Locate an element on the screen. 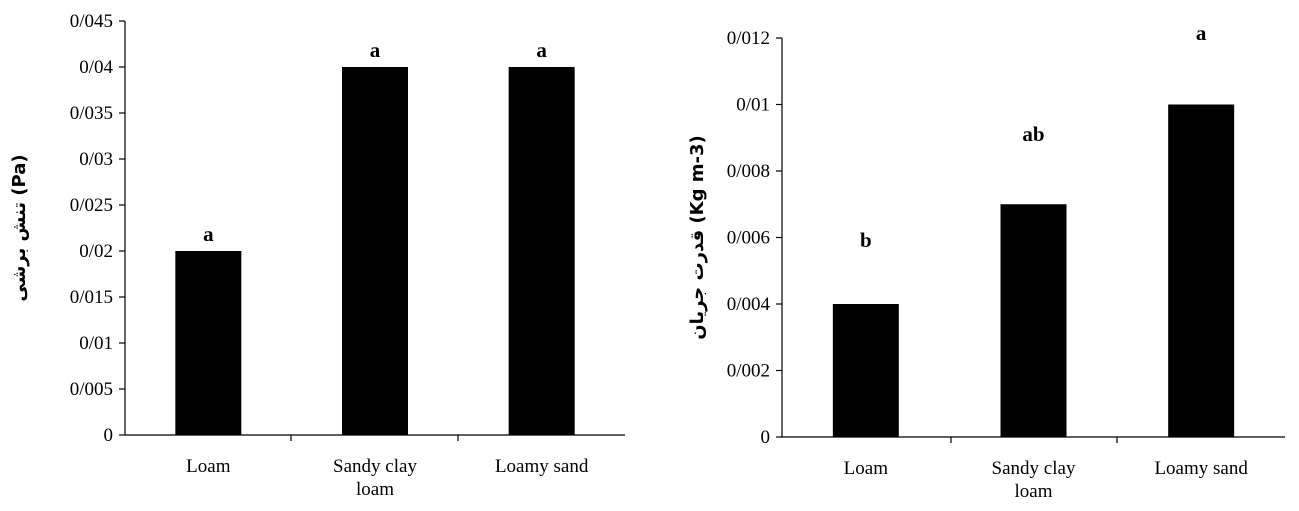 Image resolution: width=1299 pixels, height=511 pixels. y-tick-label: 0/04 is located at coordinates (96, 67).